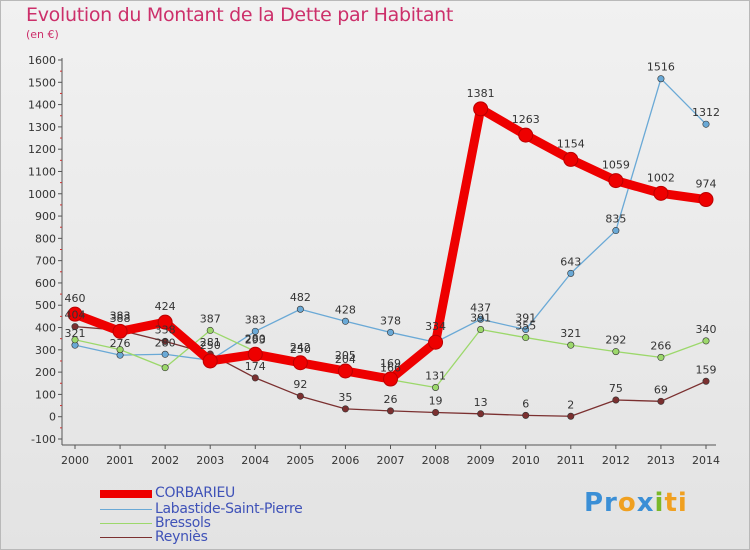 This screenshot has height=550, width=750. Describe the element at coordinates (661, 177) in the screenshot. I see `data-label-corbarieu: 1002` at that location.